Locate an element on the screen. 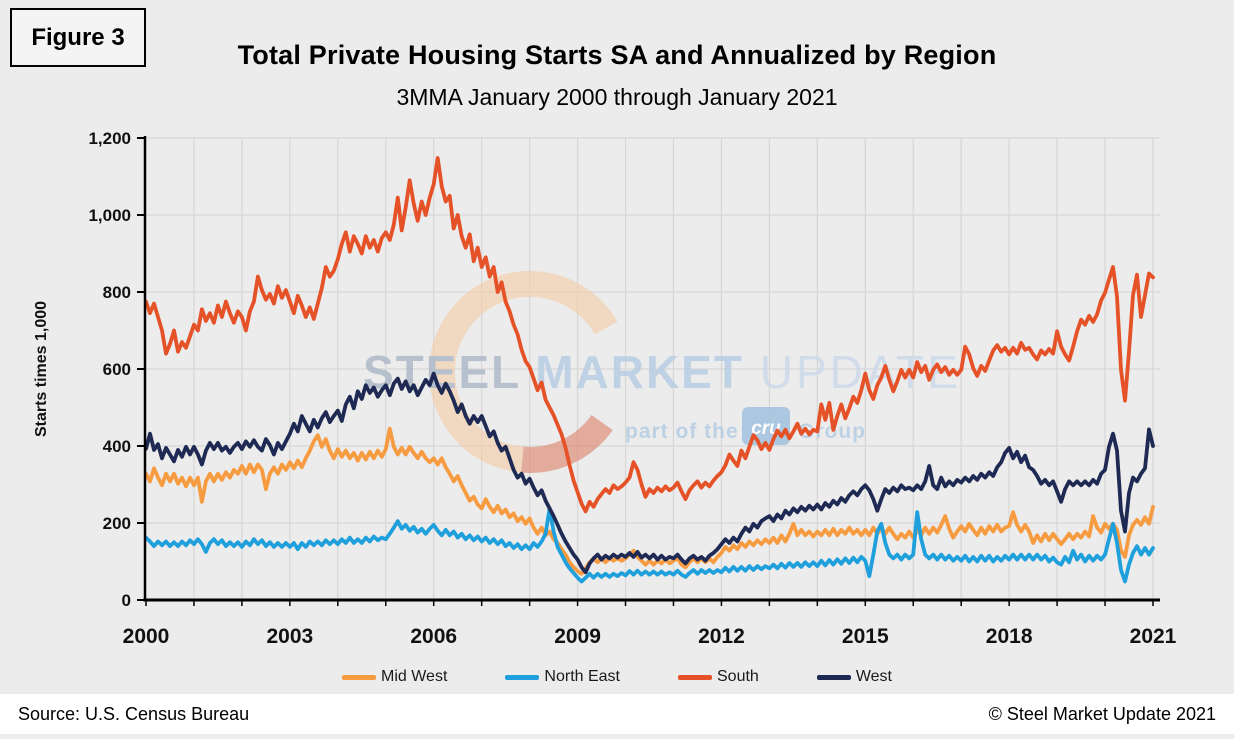 The image size is (1234, 739). legend-item-mid-west: Mid West is located at coordinates (394, 677).